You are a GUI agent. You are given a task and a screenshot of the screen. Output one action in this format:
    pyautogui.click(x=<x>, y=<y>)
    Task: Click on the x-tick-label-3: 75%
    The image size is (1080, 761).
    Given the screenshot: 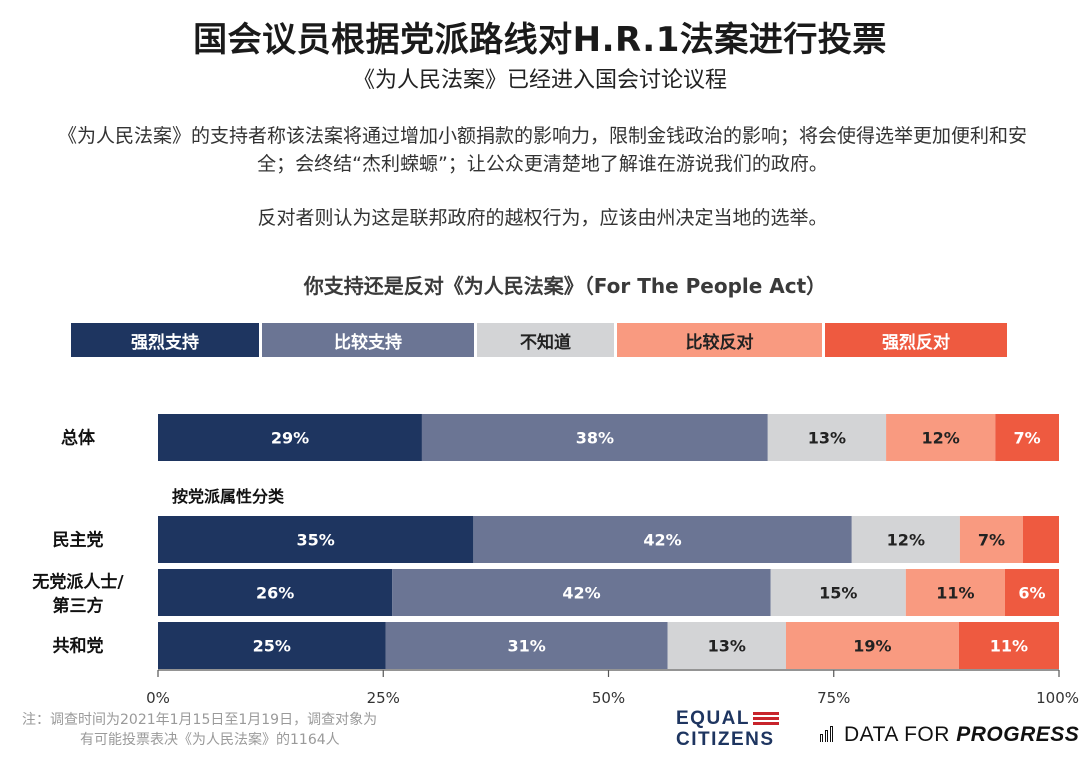 What is the action you would take?
    pyautogui.click(x=833, y=698)
    